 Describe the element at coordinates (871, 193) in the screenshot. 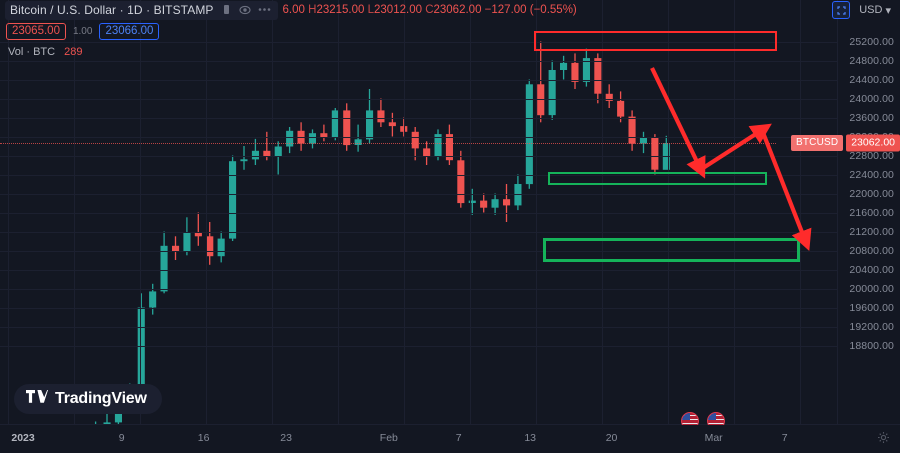

I see `price-tick-label: 22000.00` at that location.